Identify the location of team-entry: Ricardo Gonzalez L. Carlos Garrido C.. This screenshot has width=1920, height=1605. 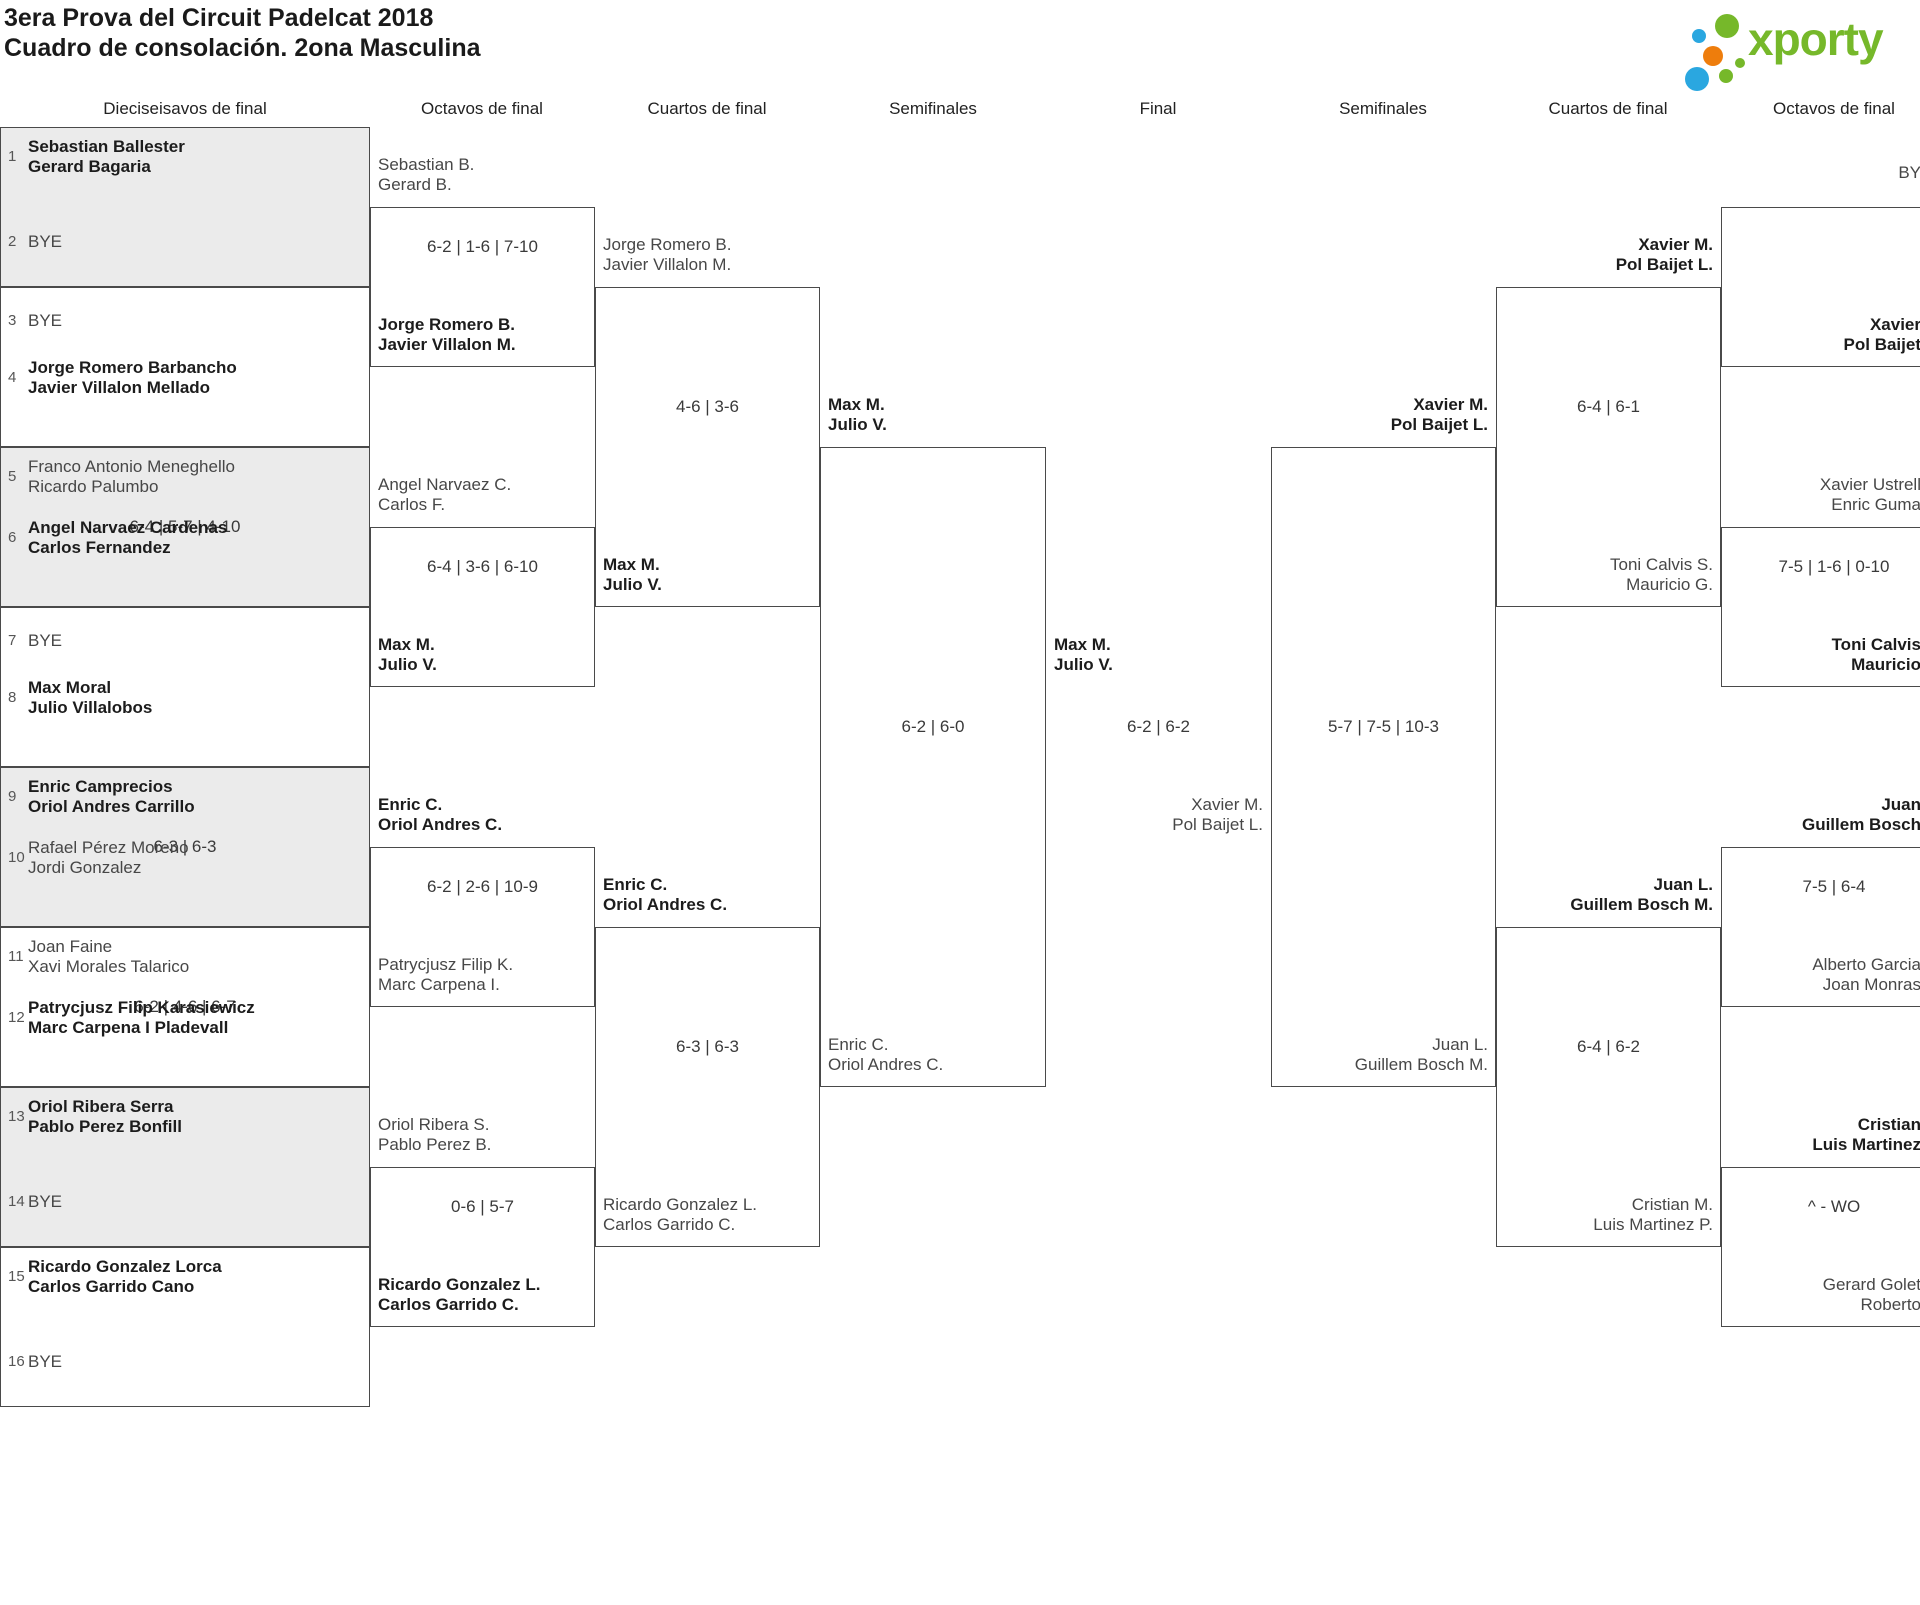
(459, 1295).